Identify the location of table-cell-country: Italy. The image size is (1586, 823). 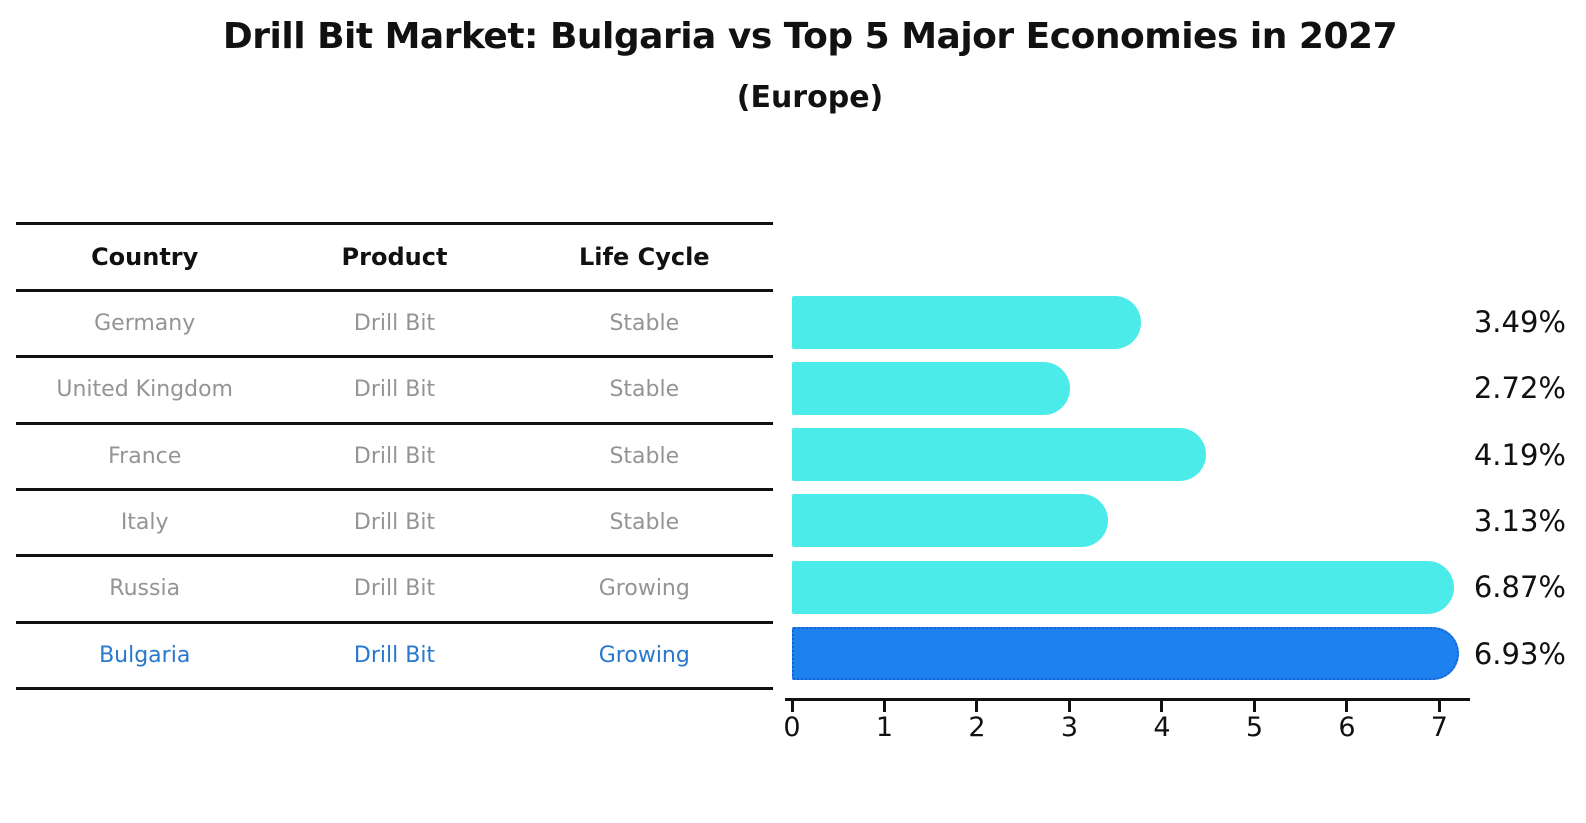
(144, 523).